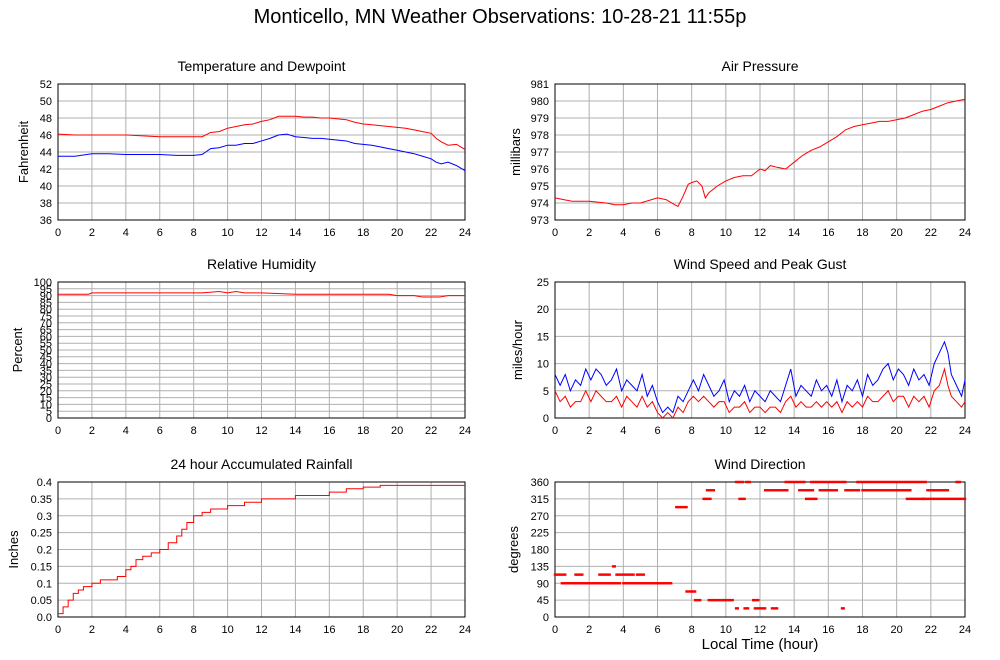 This screenshot has width=1000, height=660. What do you see at coordinates (261, 464) in the screenshot?
I see `rain-title: 24 hour Accumulated Rainfall` at bounding box center [261, 464].